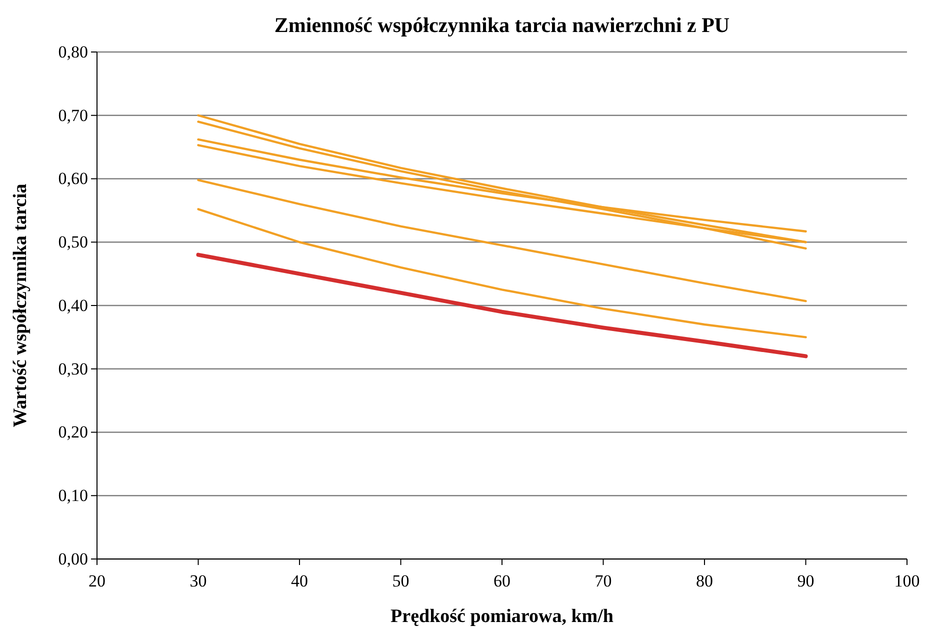 The image size is (925, 634). I want to click on x-tick-label: 50, so click(401, 581).